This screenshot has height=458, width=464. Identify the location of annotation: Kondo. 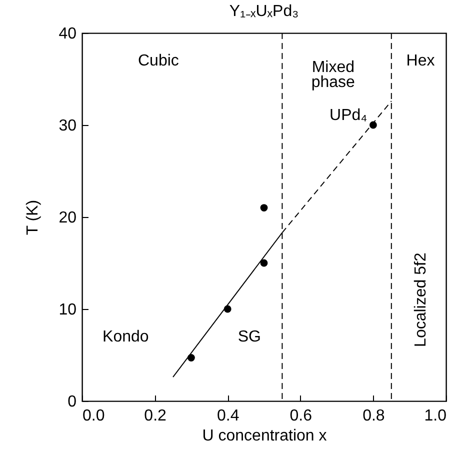
(125, 337).